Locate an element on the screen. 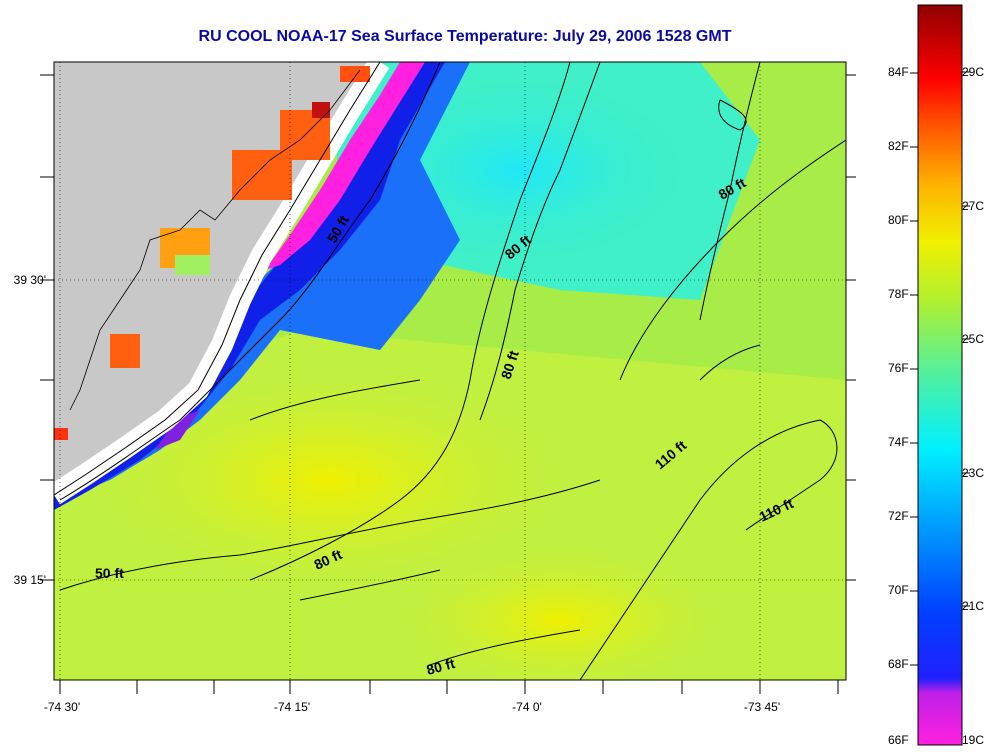 This screenshot has width=1000, height=754. colorbar-f-label: 66F is located at coordinates (898, 740).